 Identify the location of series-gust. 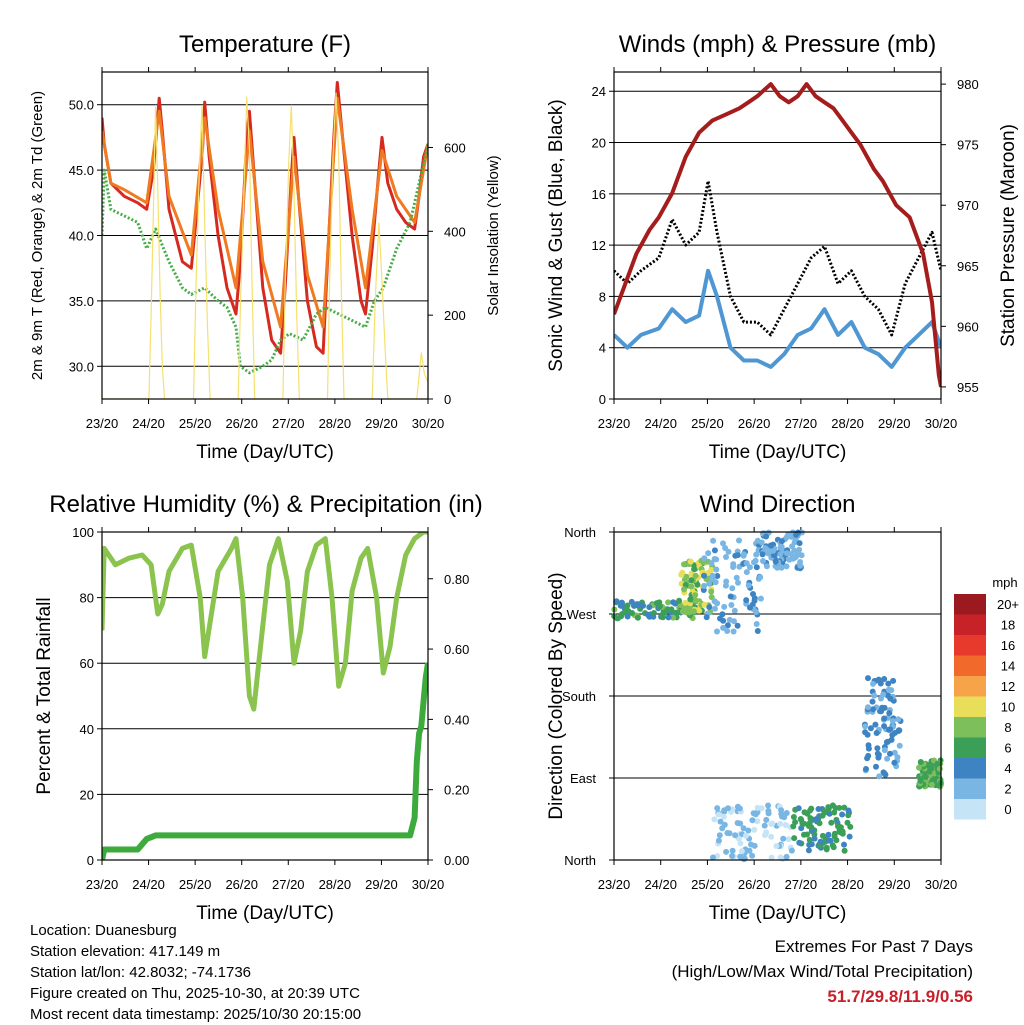
(777, 258).